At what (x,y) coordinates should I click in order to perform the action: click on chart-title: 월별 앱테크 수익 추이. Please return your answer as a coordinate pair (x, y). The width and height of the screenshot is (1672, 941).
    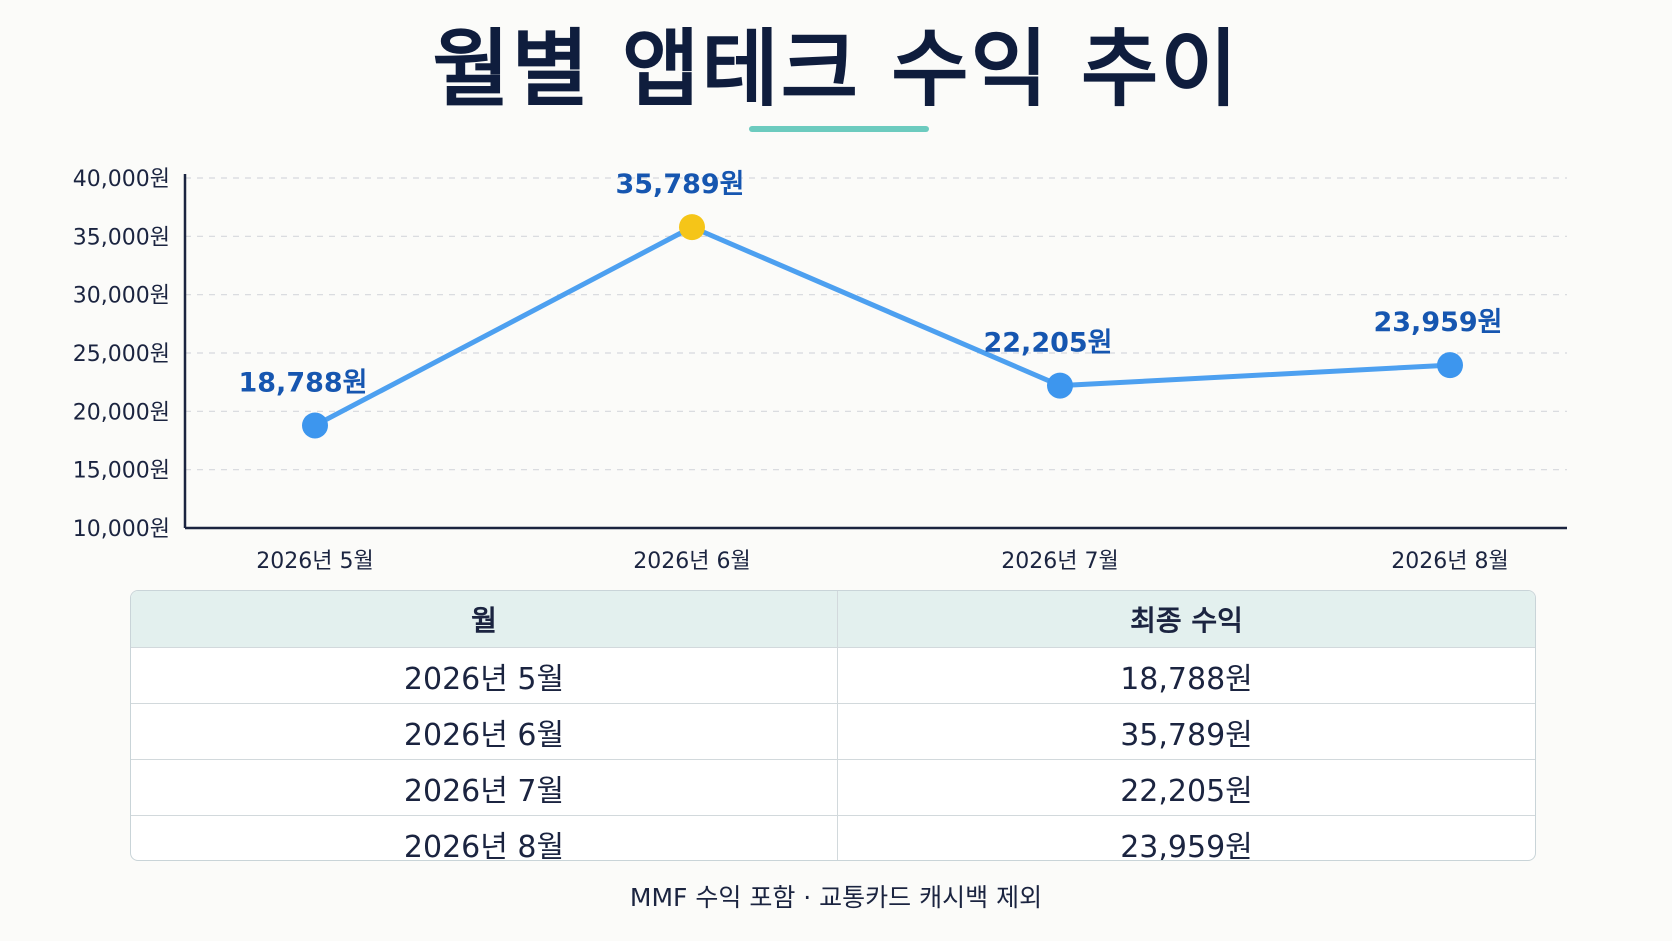
    Looking at the image, I should click on (836, 69).